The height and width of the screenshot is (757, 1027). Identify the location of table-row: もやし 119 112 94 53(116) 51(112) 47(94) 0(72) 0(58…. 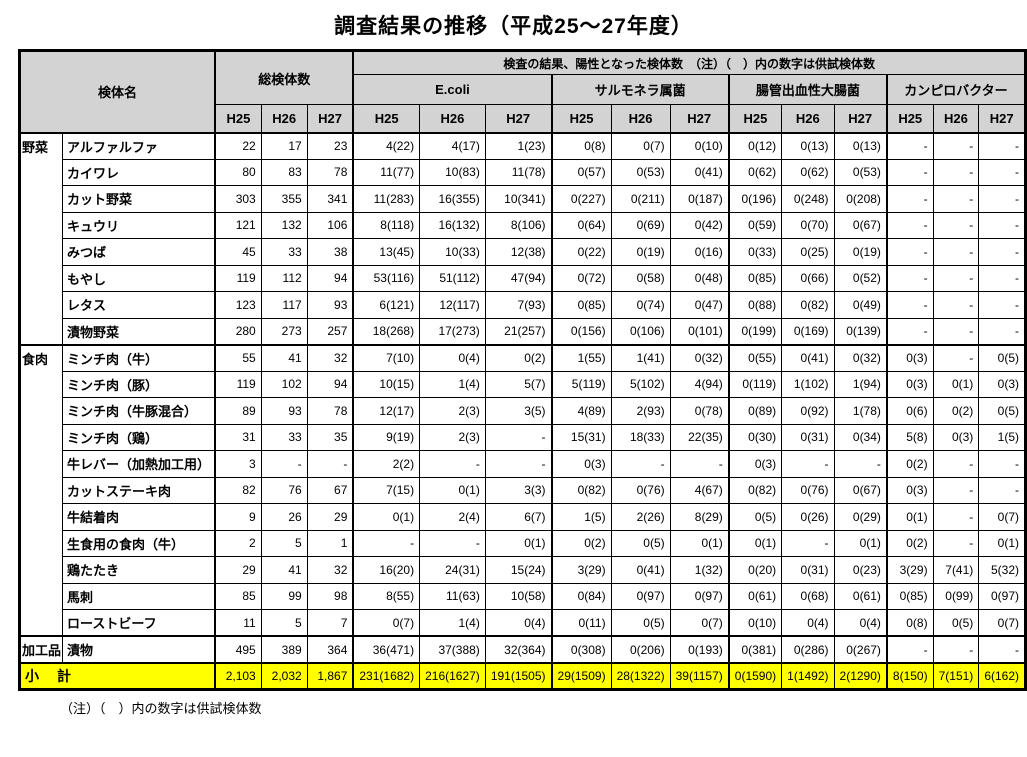
(523, 278).